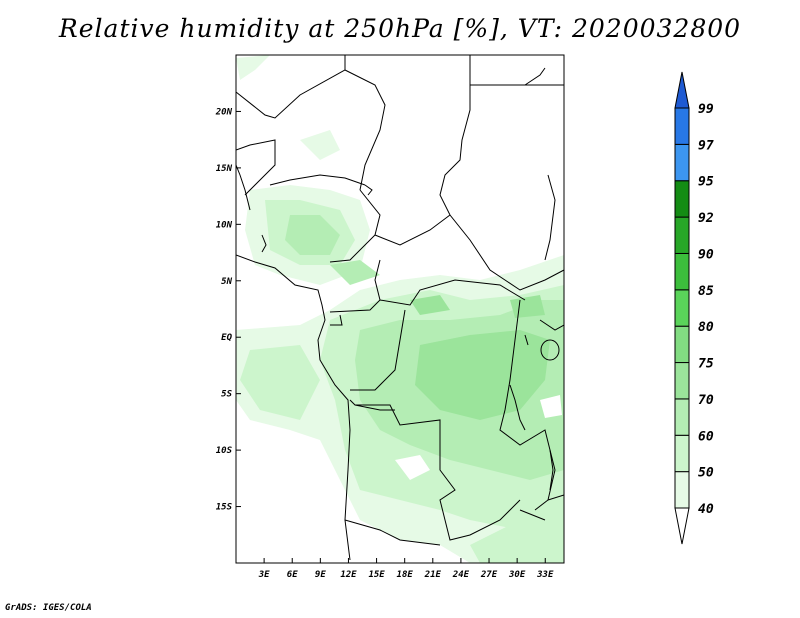 This screenshot has width=800, height=618. What do you see at coordinates (706, 327) in the screenshot?
I see `colorbar-label: 80` at bounding box center [706, 327].